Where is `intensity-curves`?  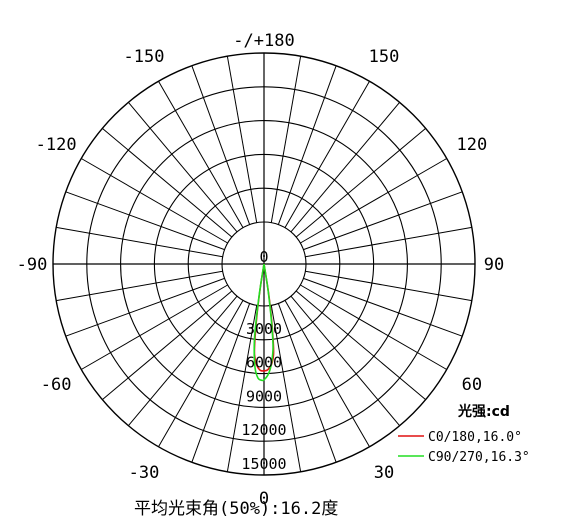
intensity-curves is located at coordinates (264, 322).